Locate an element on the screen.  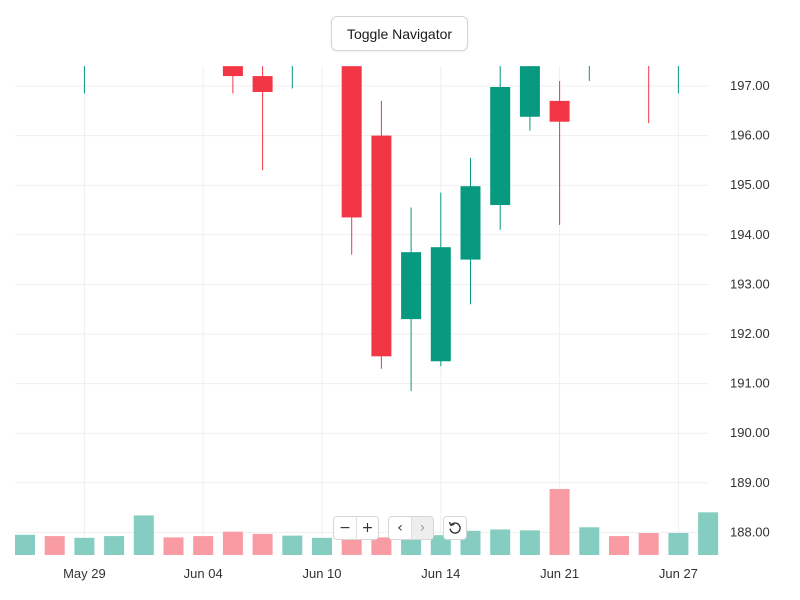
reset-button is located at coordinates (455, 528).